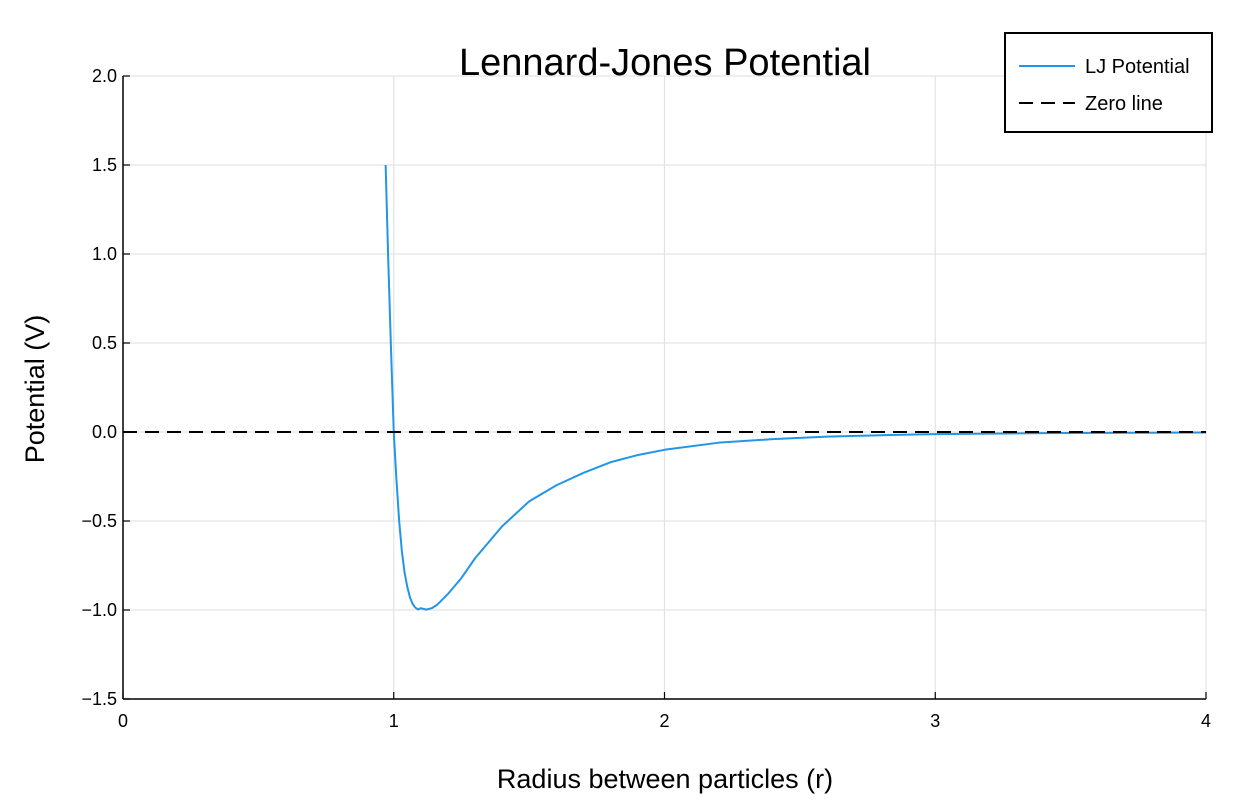  I want to click on y-tick-label: 0.5, so click(104, 343).